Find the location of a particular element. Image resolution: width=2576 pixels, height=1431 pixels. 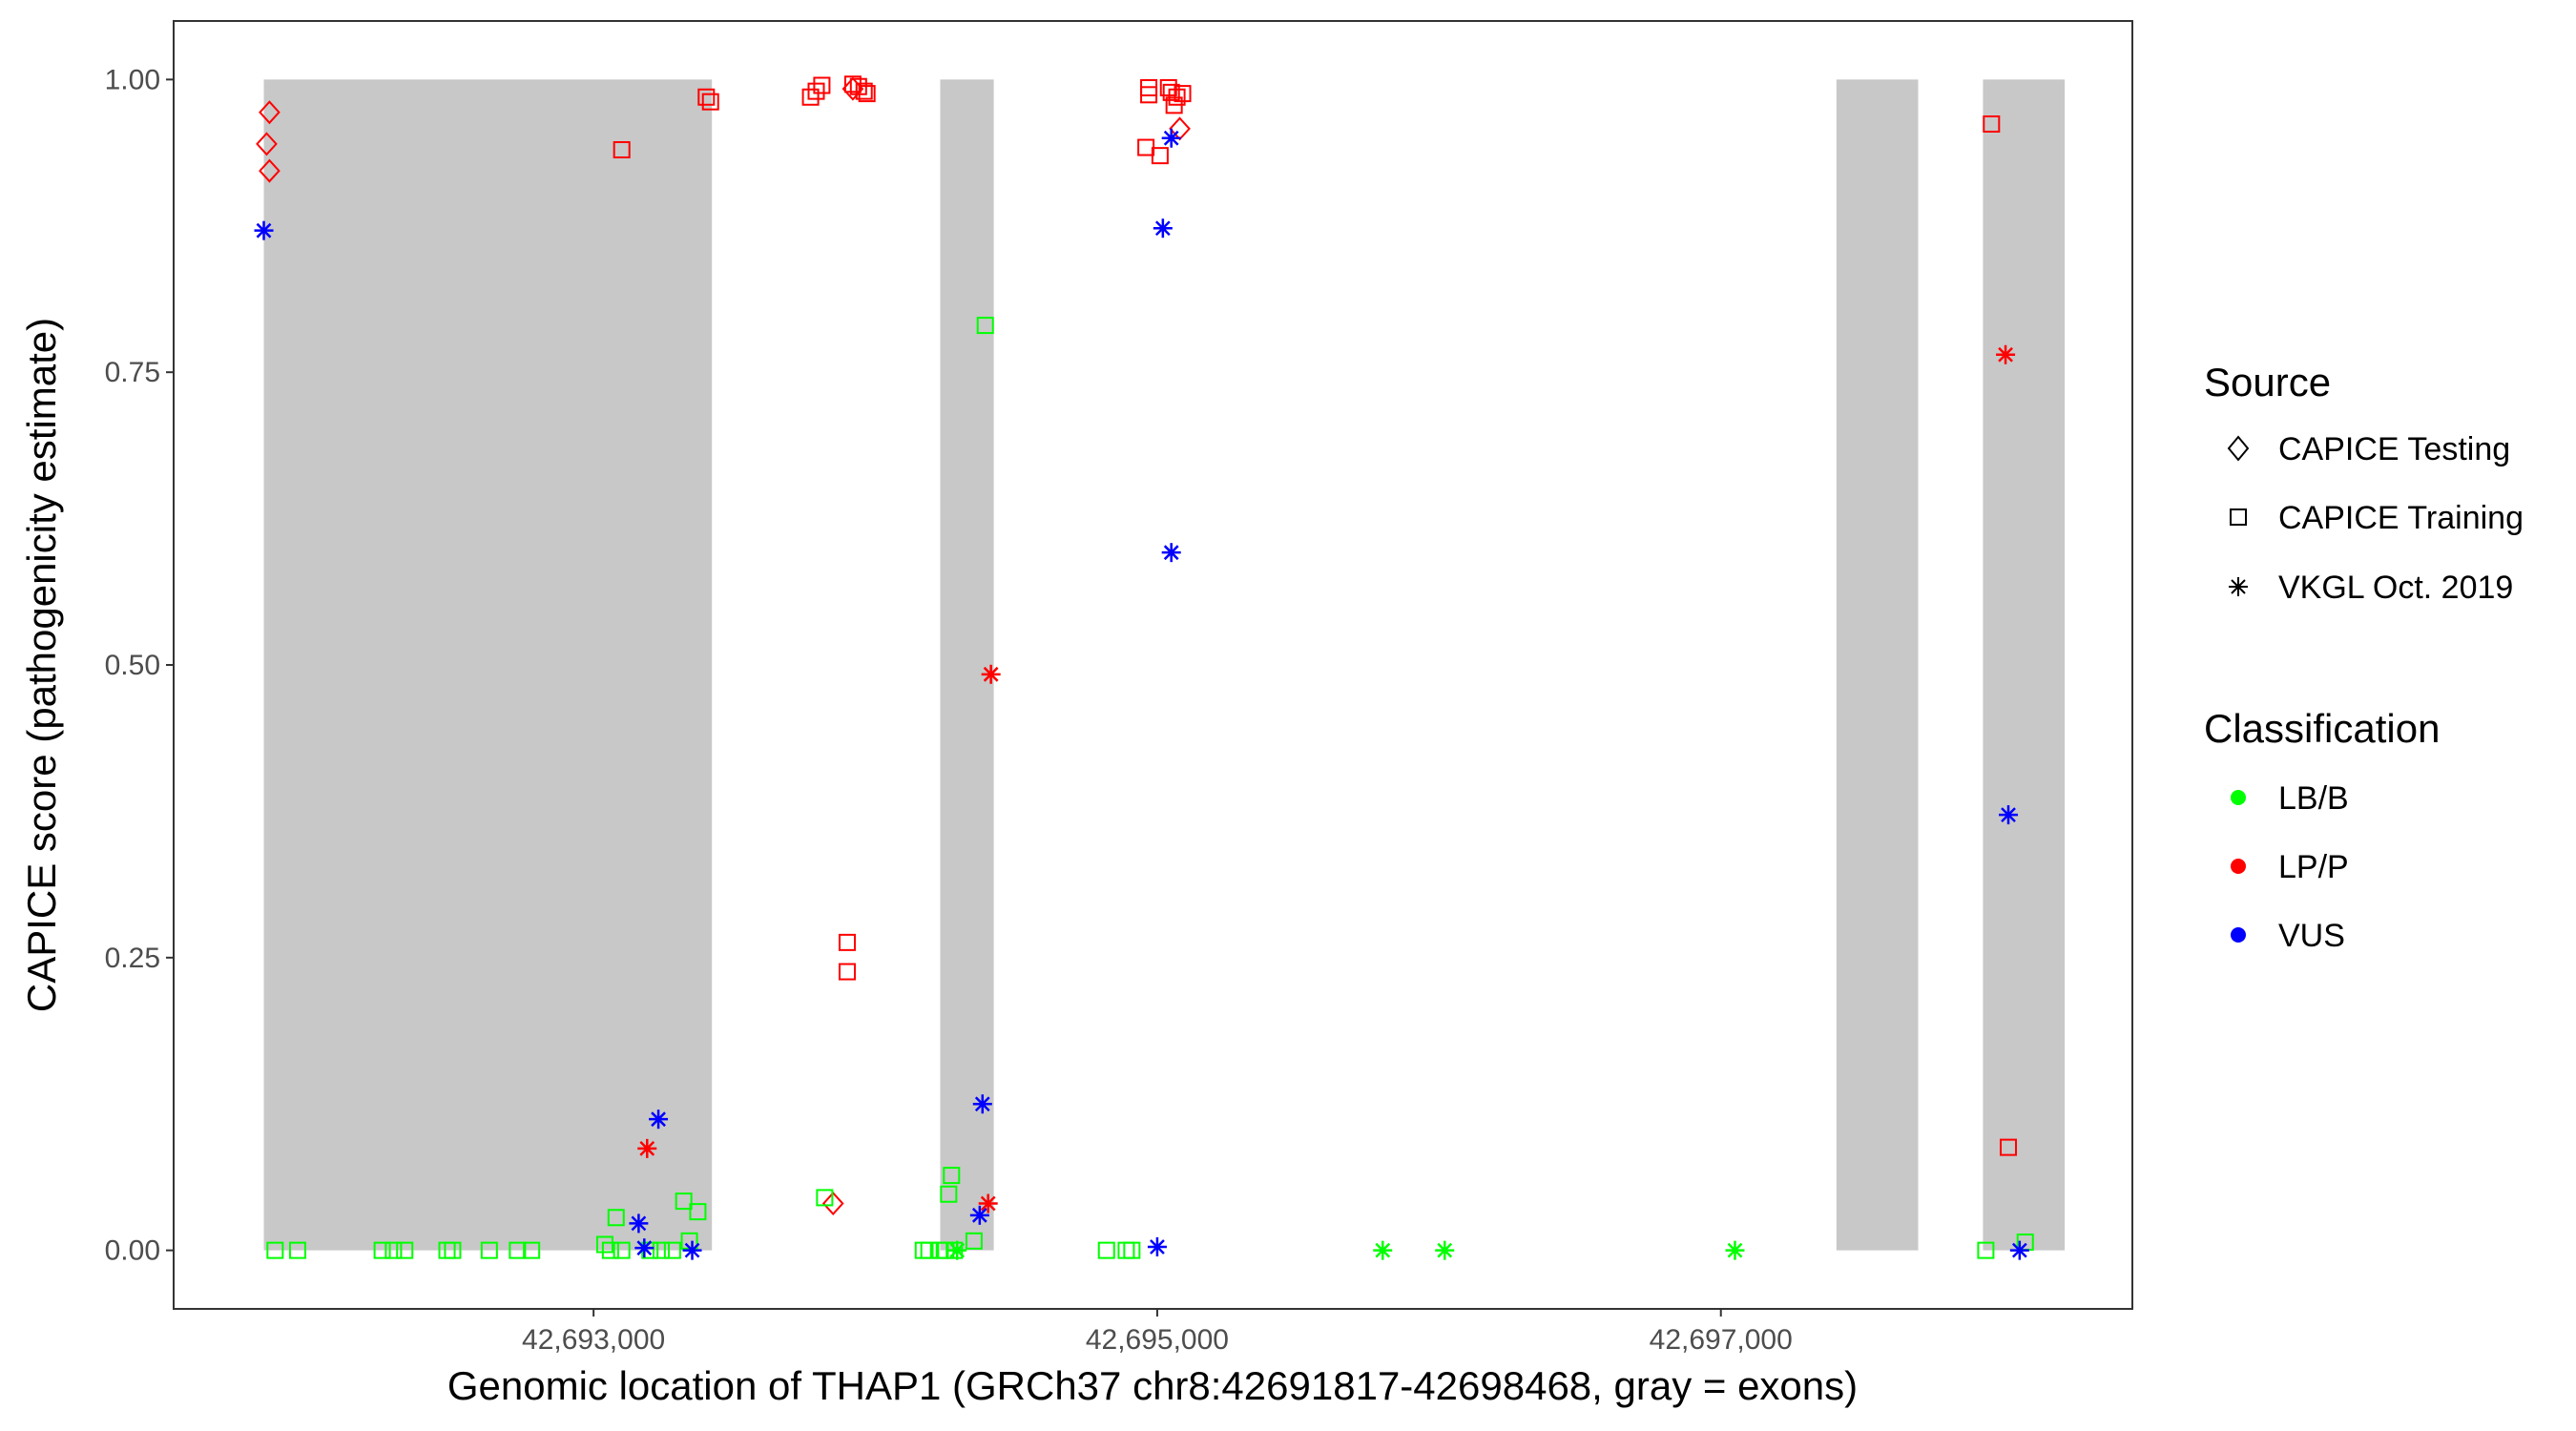

x-tick-label: 42,695,000 is located at coordinates (1157, 1340).